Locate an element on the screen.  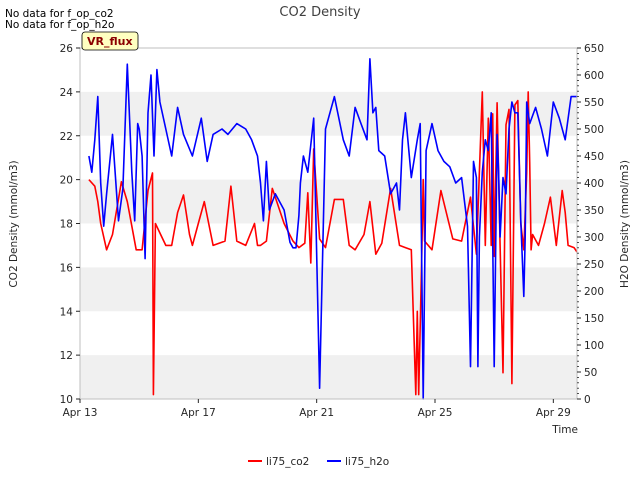
left-tick-label: 24 is located at coordinates (67, 93).